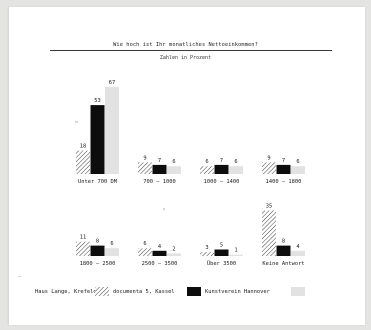 The width and height of the screenshot is (371, 330). I want to click on bar-1000-1400-haus-lange-krefeld, so click(207, 170).